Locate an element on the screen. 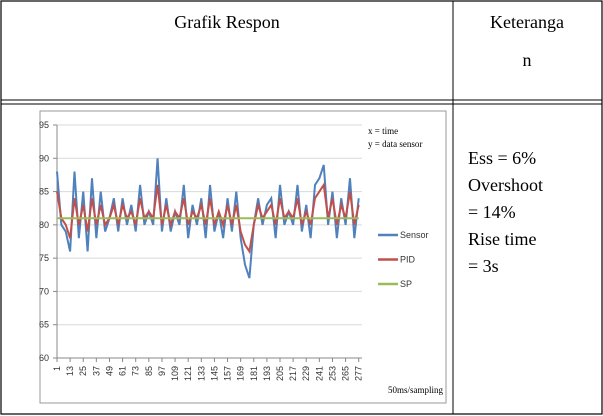 The width and height of the screenshot is (603, 416). x-tick-label: 217 is located at coordinates (293, 373).